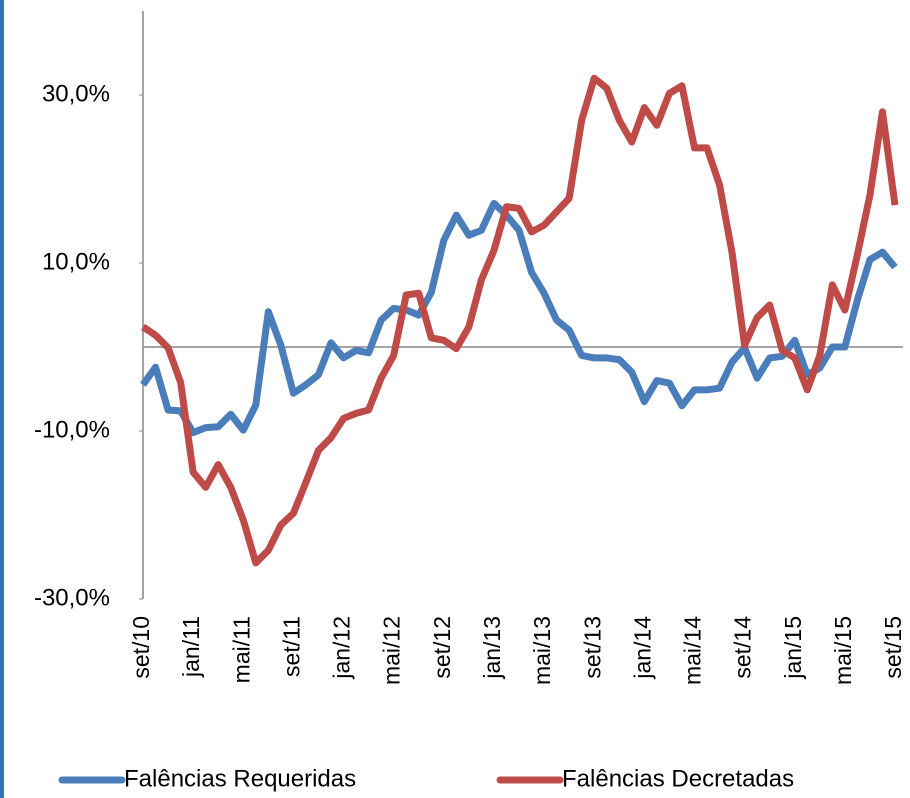  I want to click on x-tick-label: set/13, so click(592, 647).